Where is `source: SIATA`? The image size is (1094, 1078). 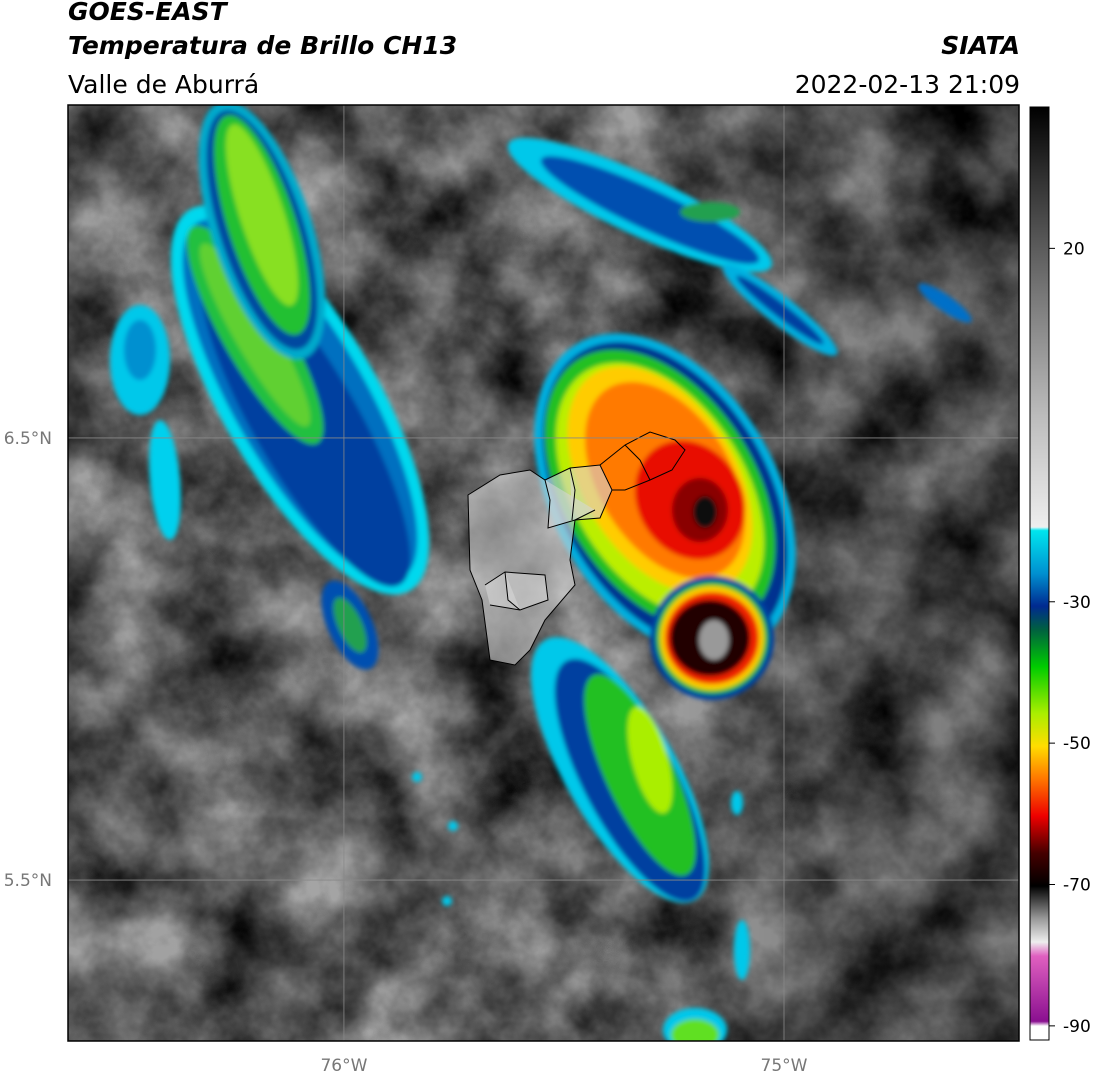
source: SIATA is located at coordinates (980, 45).